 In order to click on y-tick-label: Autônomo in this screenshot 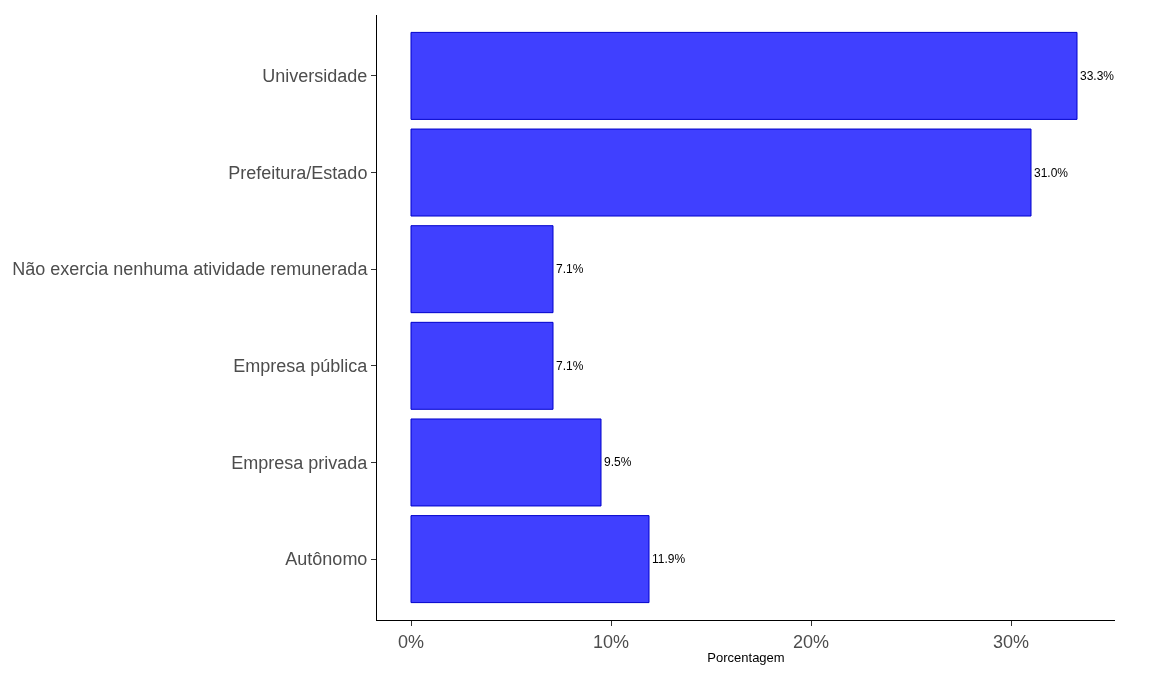, I will do `click(326, 559)`.